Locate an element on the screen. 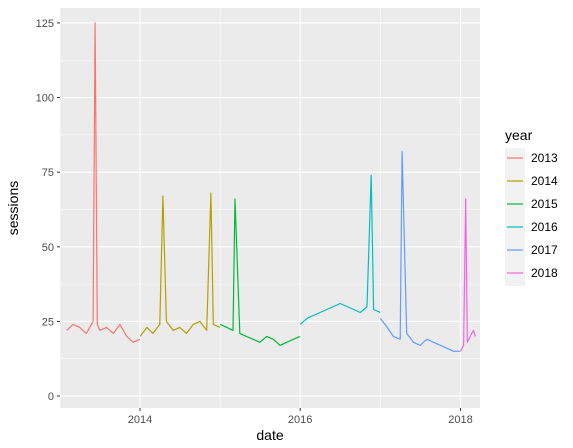  series-line-2015 is located at coordinates (260, 272).